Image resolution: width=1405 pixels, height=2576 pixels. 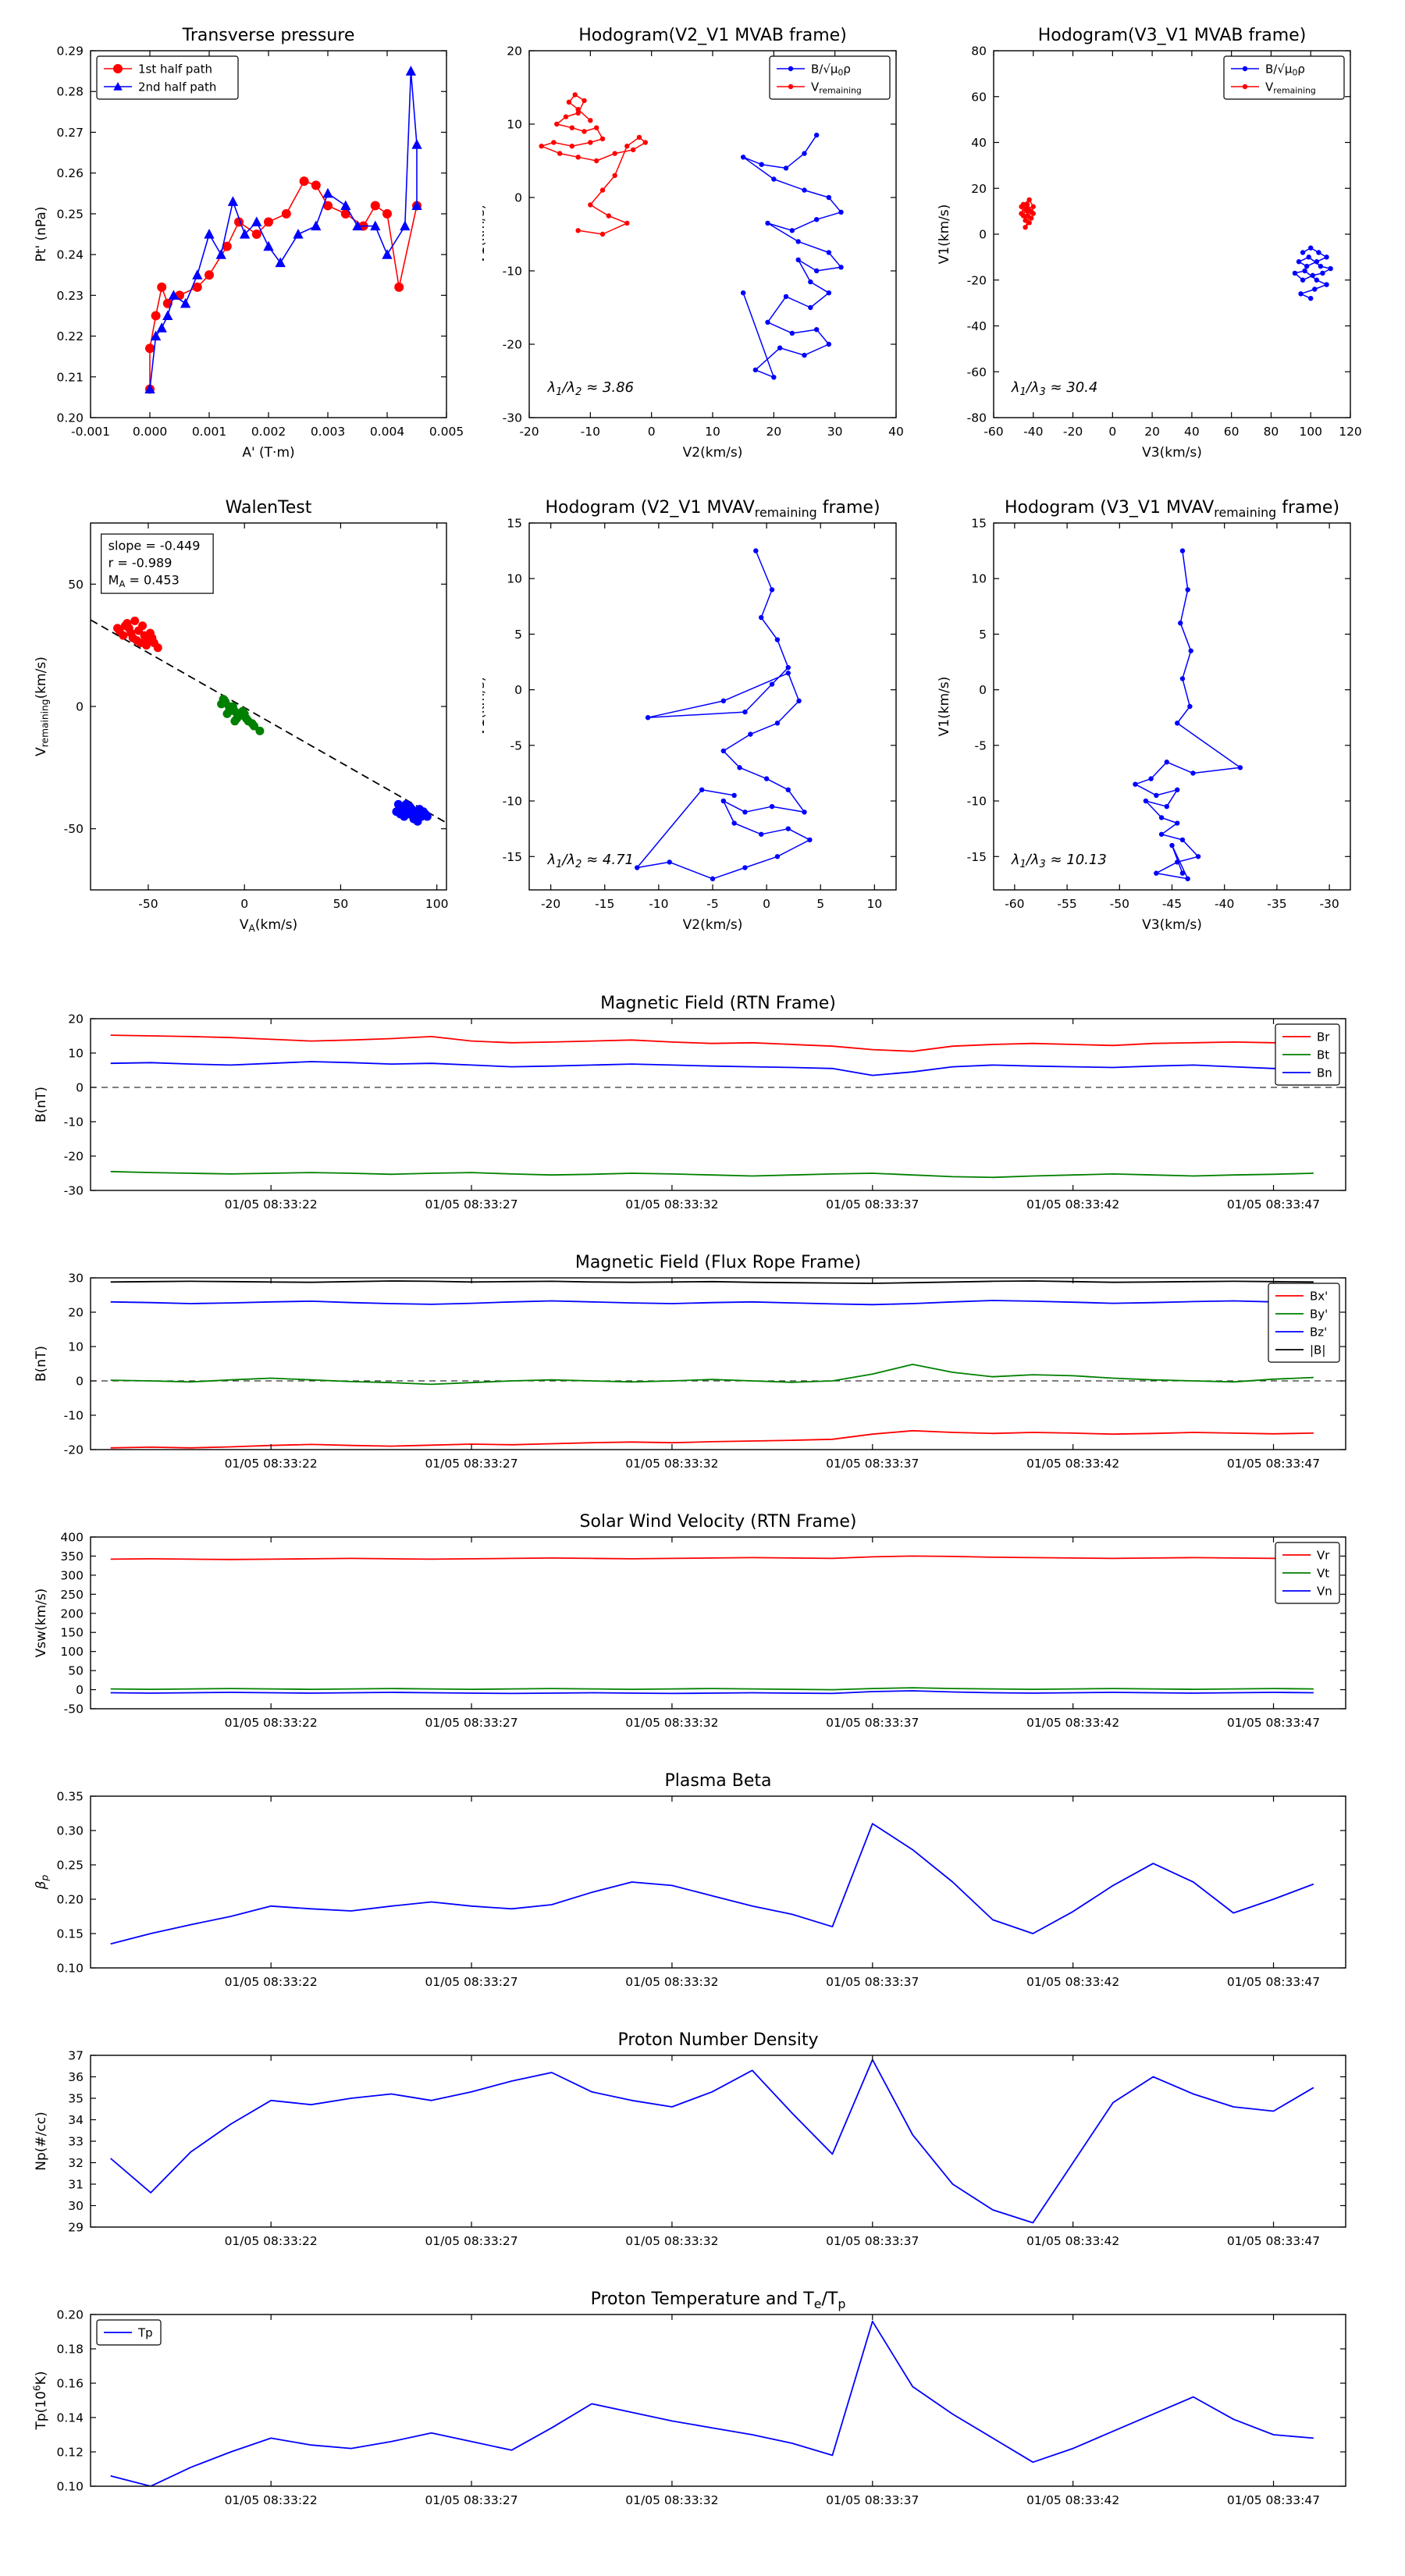 What do you see at coordinates (70, 2350) in the screenshot?
I see `svg-text: 0.18` at bounding box center [70, 2350].